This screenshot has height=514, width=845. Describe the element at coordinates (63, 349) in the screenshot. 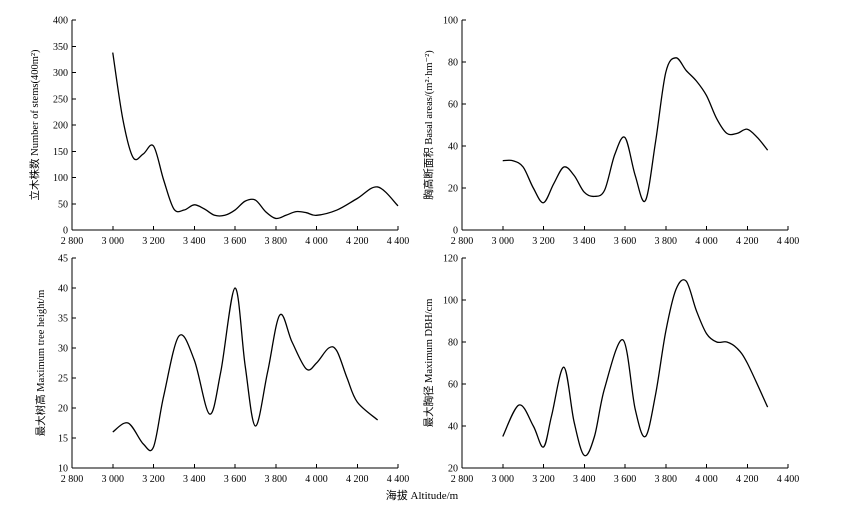

I see `y-tick-label: 30` at that location.